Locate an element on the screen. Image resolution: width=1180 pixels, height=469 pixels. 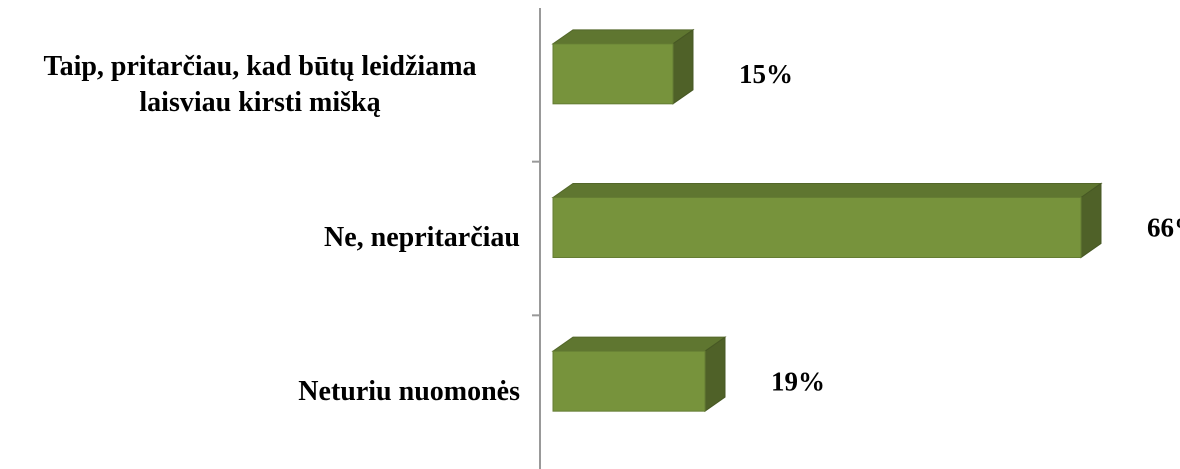
category-label-box: Ne, nepritarčiau is located at coordinates (260, 239).